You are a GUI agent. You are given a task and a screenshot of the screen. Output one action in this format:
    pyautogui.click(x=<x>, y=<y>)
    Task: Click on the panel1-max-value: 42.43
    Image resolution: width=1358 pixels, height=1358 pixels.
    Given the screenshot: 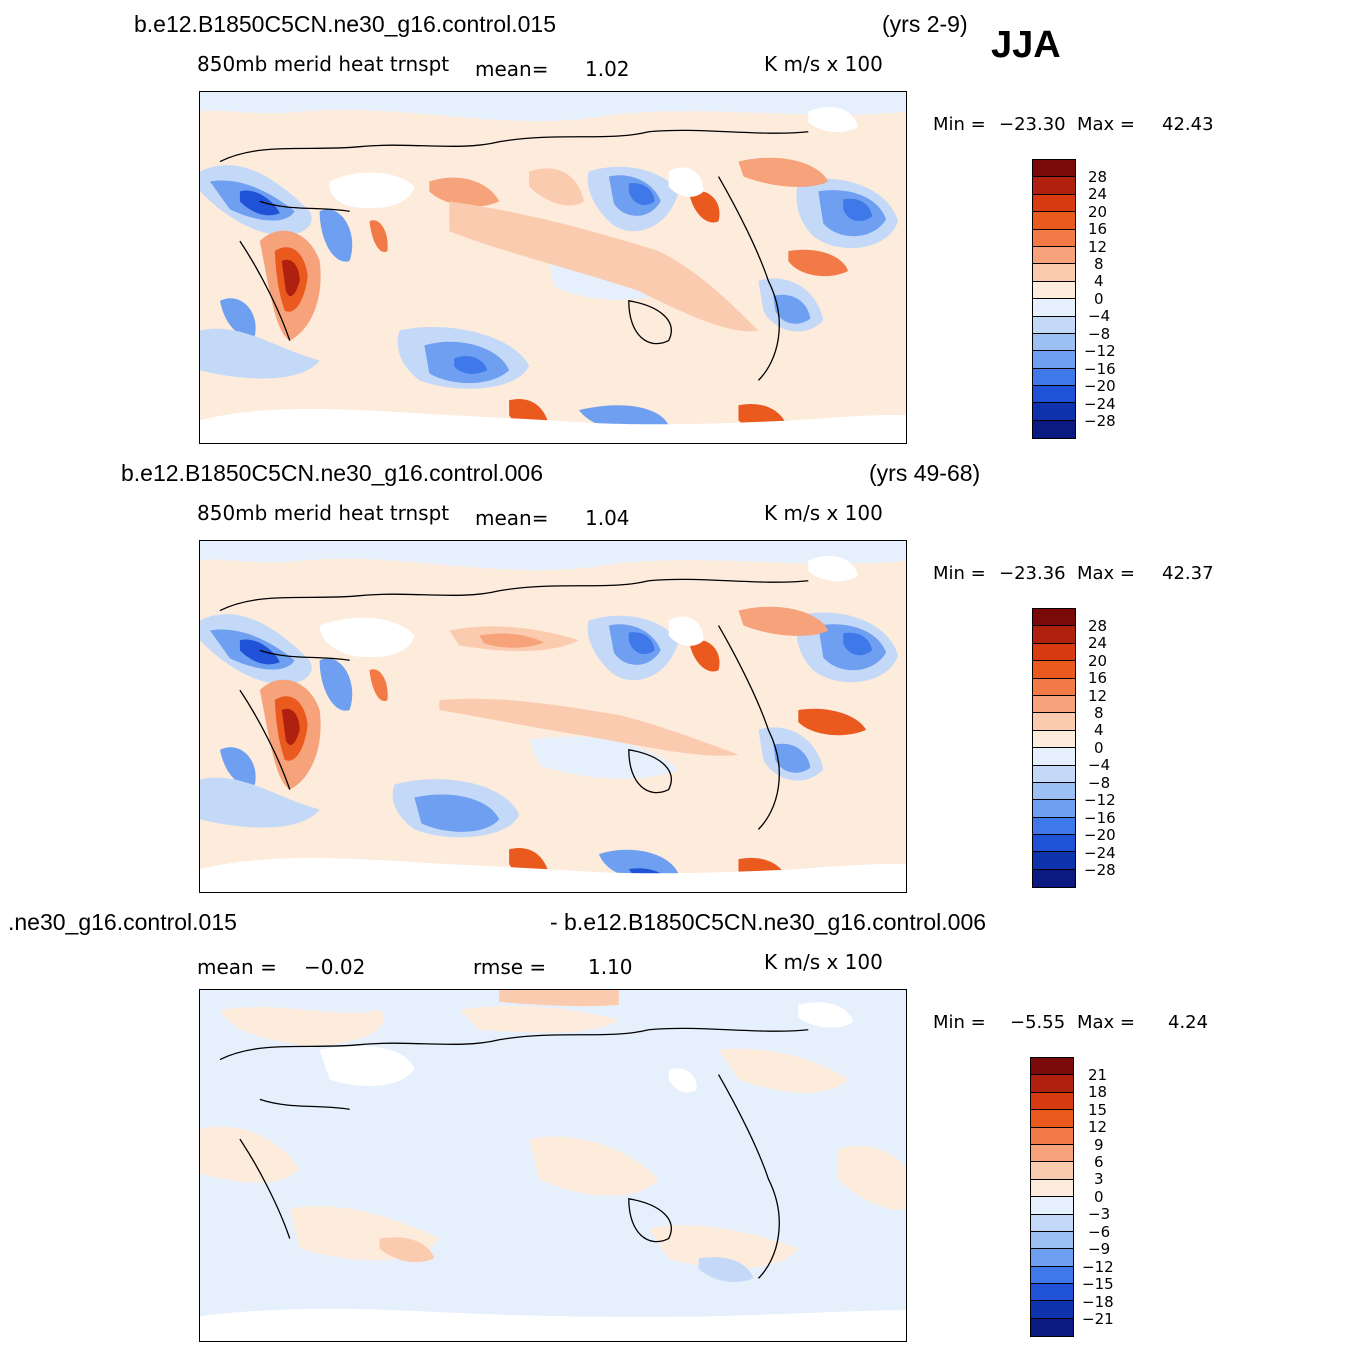 What is the action you would take?
    pyautogui.click(x=1188, y=124)
    